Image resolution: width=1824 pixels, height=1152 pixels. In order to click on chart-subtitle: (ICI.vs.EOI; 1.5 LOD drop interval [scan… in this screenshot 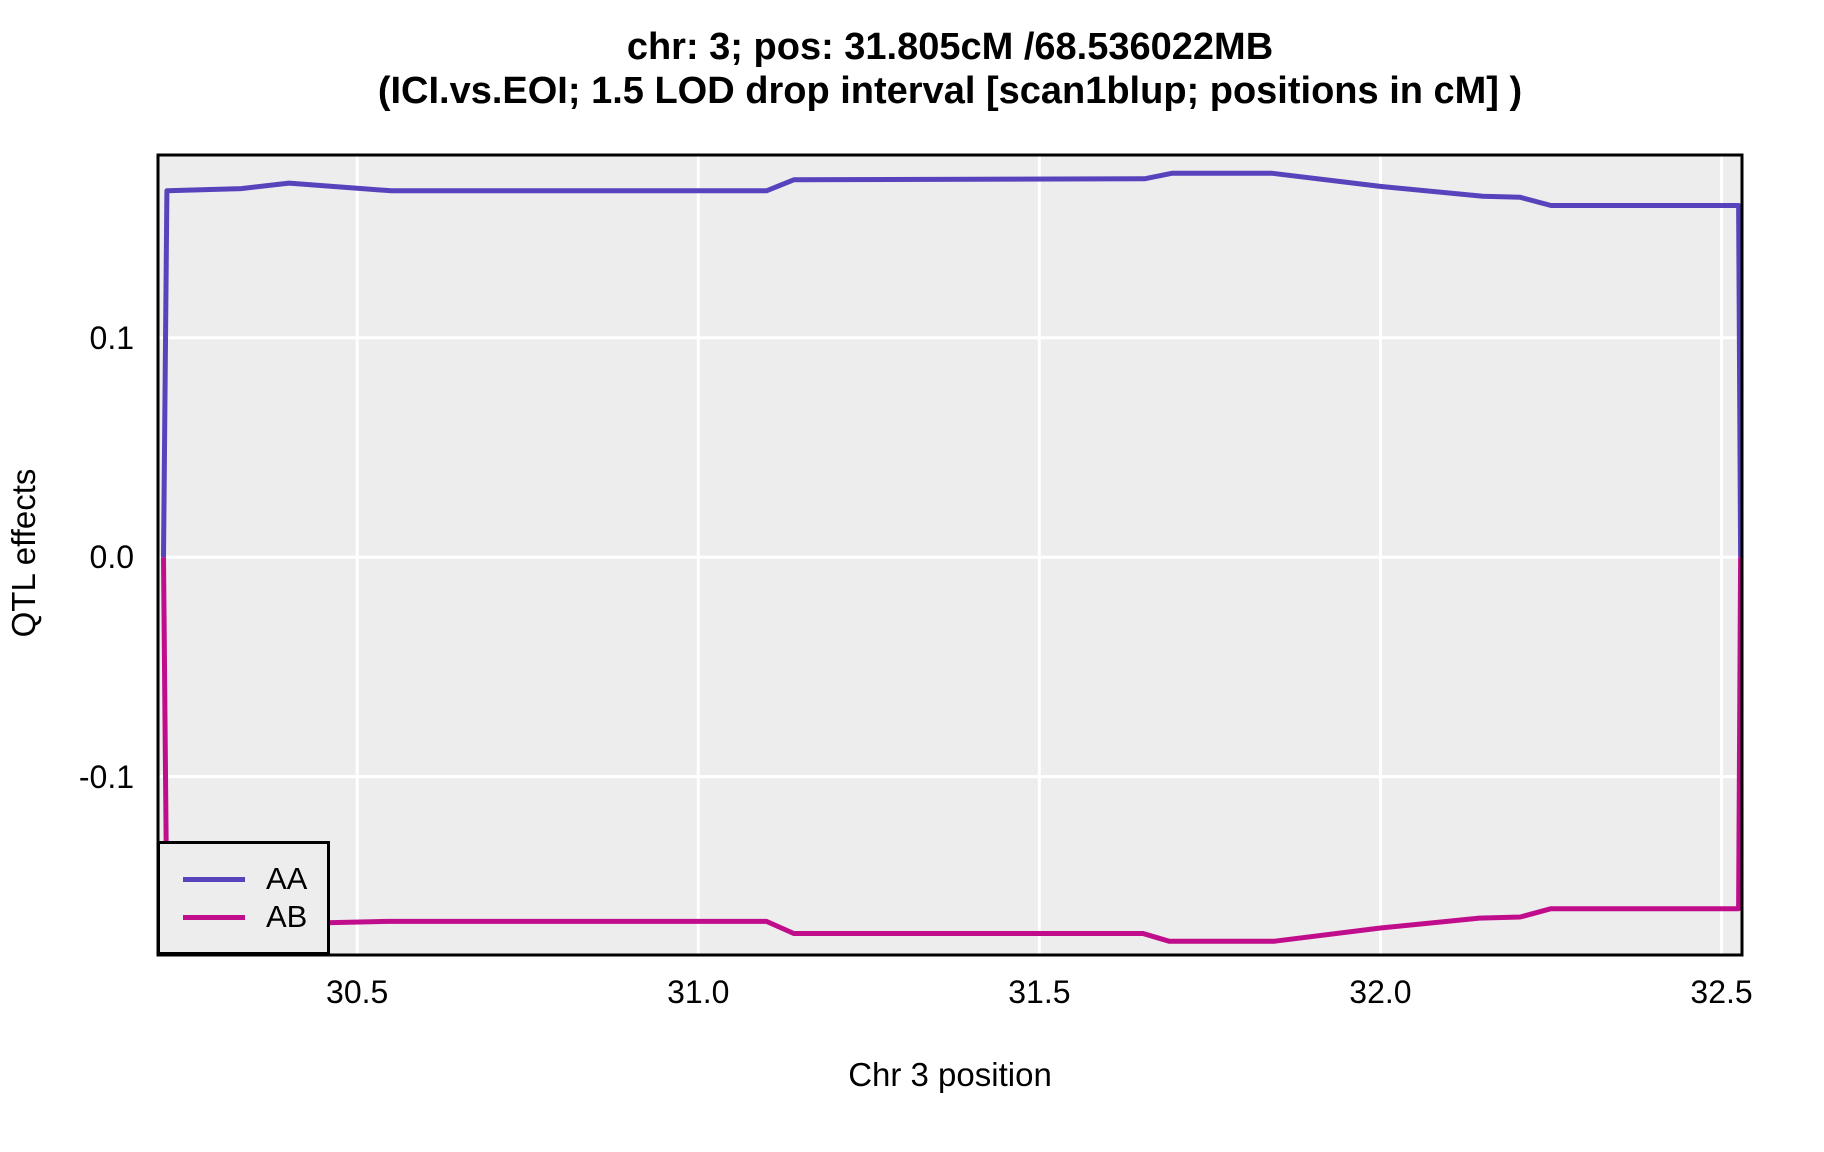, I will do `click(950, 91)`.